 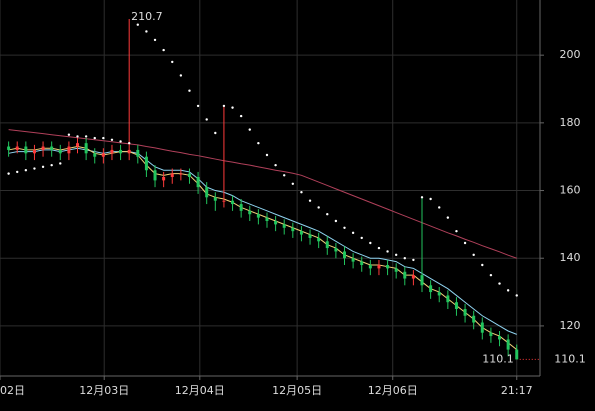 What do you see at coordinates (570, 190) in the screenshot?
I see `y-tick-label: 160` at bounding box center [570, 190].